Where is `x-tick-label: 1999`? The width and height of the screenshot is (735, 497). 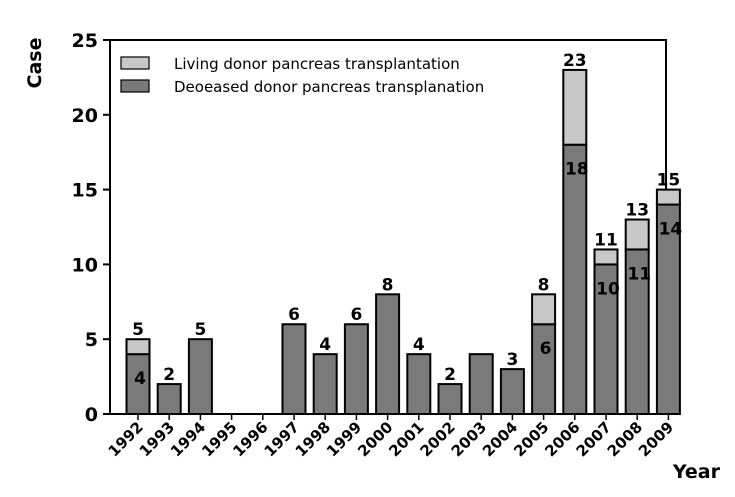 x-tick-label: 1999 is located at coordinates (344, 439).